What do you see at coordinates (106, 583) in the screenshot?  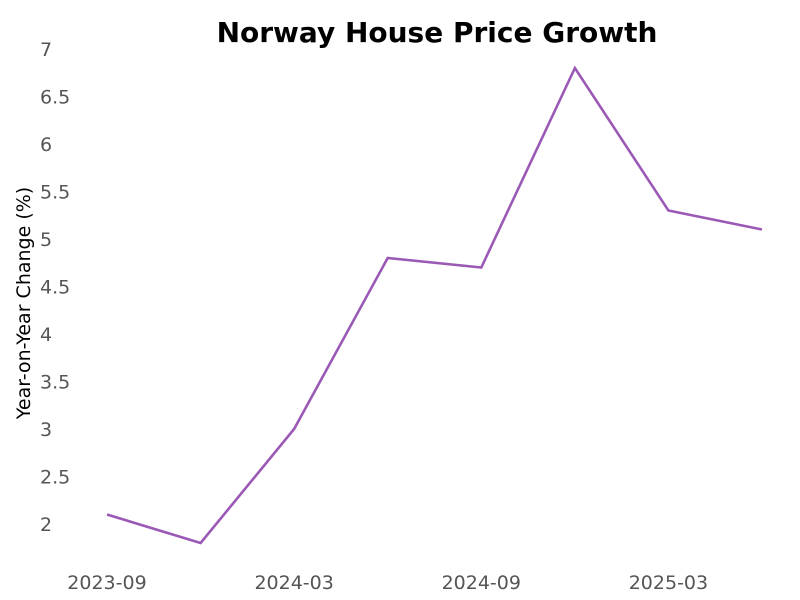 I see `x-tick-label: 2023-09` at bounding box center [106, 583].